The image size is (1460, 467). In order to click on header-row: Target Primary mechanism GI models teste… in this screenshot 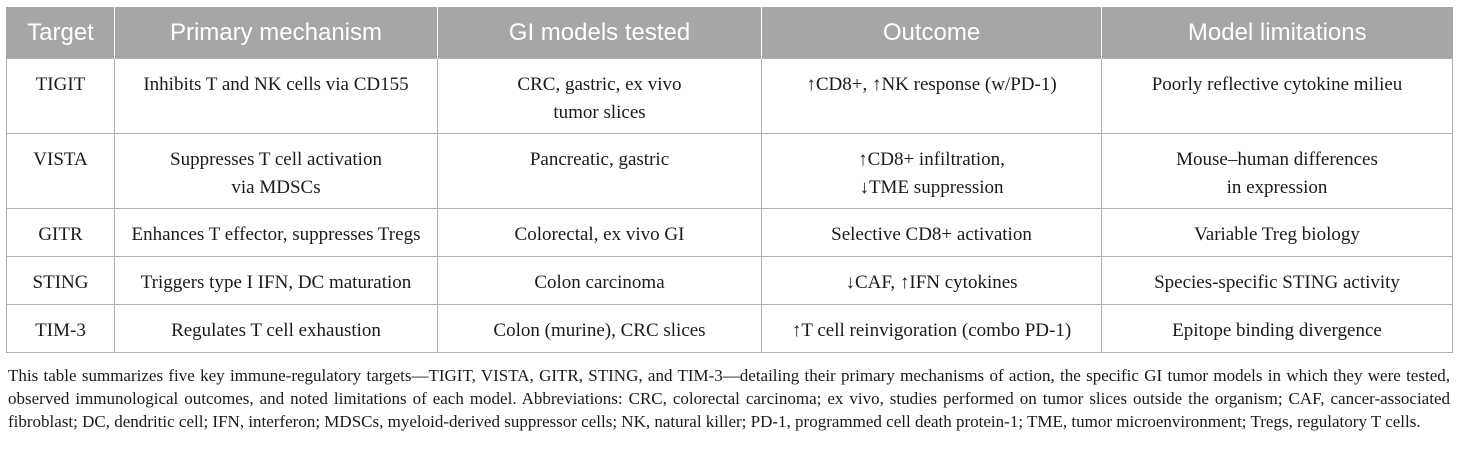, I will do `click(729, 33)`.